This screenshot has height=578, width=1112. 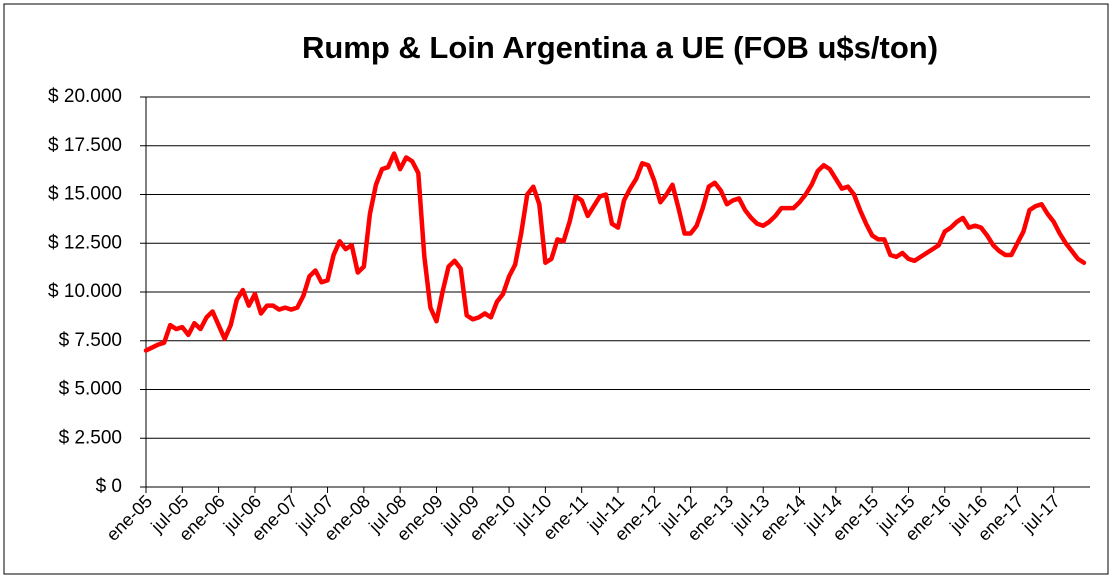 What do you see at coordinates (85, 96) in the screenshot?
I see `y-tick-label: $ 20.000` at bounding box center [85, 96].